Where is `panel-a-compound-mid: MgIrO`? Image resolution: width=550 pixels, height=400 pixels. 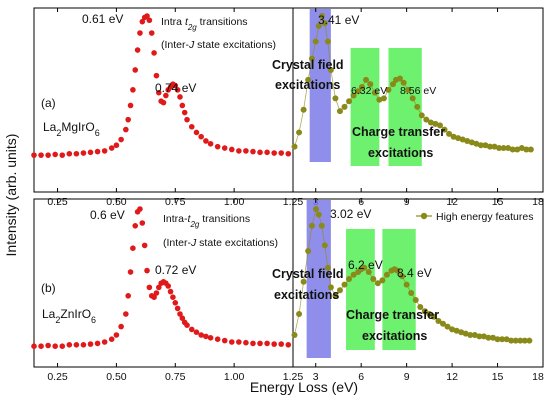
panel-a-compound-mid: MgIrO is located at coordinates (77, 127).